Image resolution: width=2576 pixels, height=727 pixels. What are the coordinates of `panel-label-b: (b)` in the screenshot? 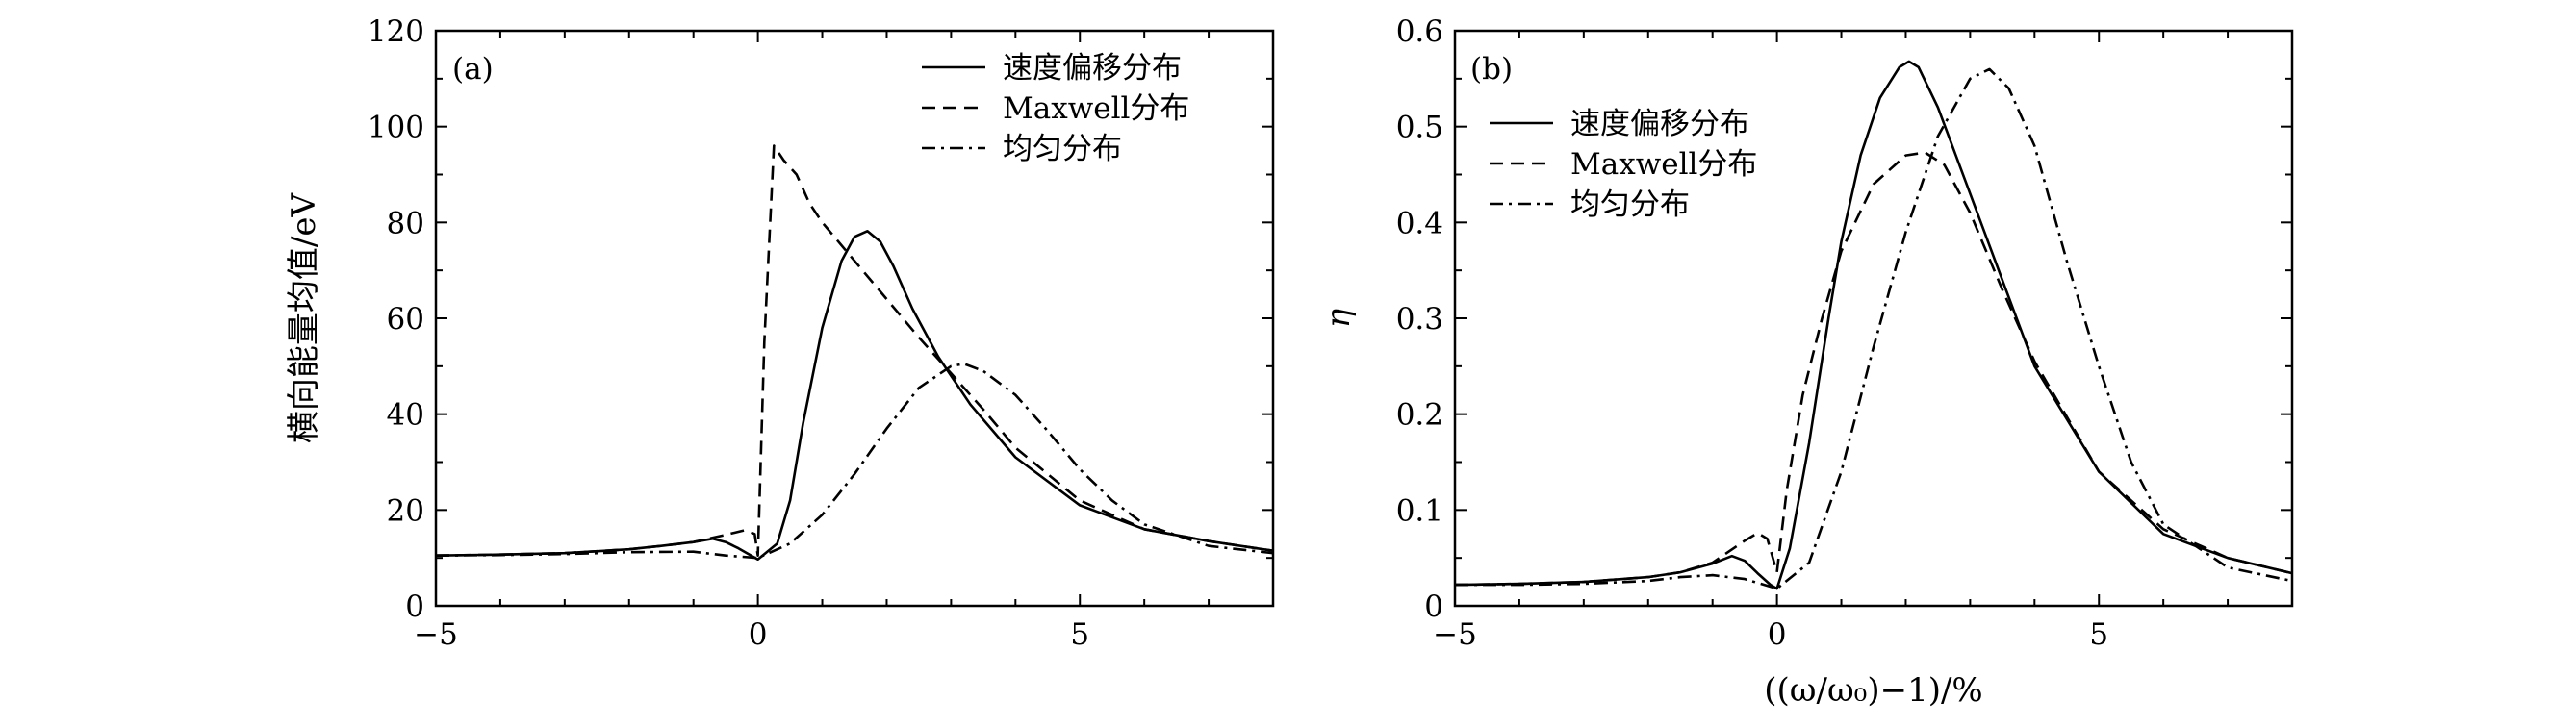 It's located at (1491, 69).